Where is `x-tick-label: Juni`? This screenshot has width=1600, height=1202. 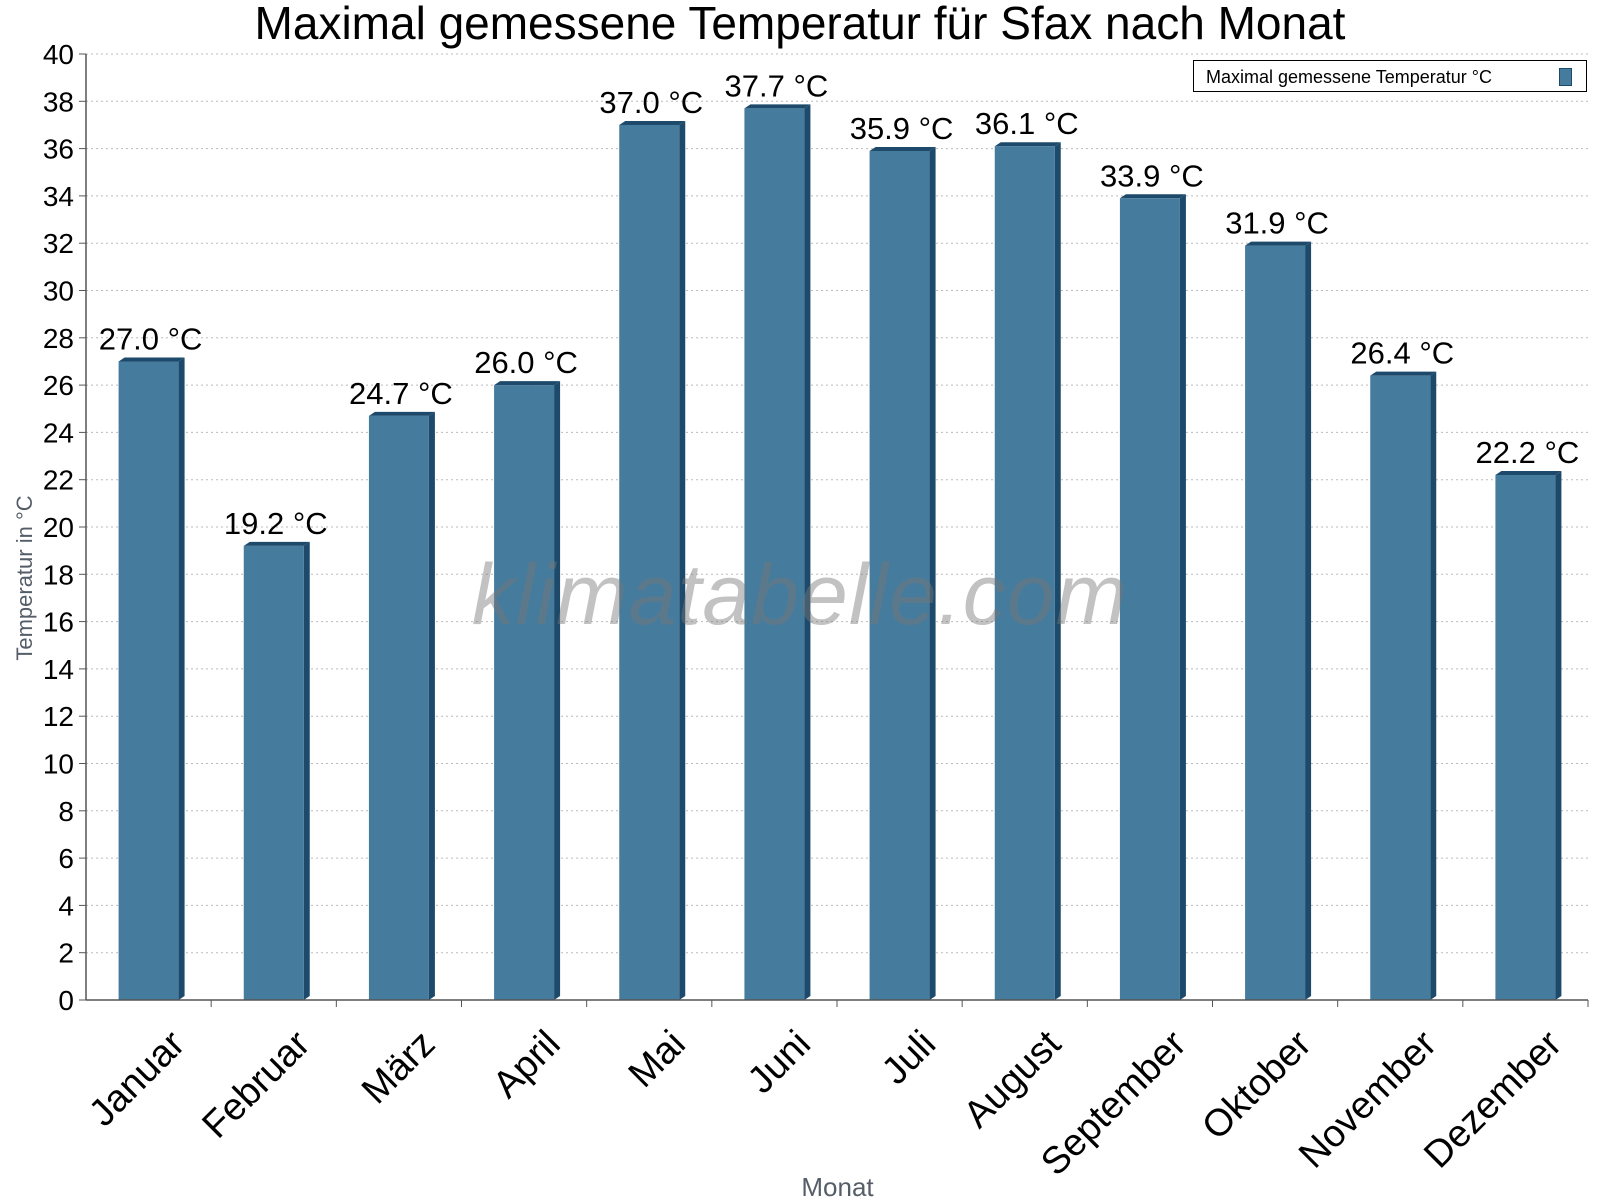 x-tick-label: Juni is located at coordinates (779, 1062).